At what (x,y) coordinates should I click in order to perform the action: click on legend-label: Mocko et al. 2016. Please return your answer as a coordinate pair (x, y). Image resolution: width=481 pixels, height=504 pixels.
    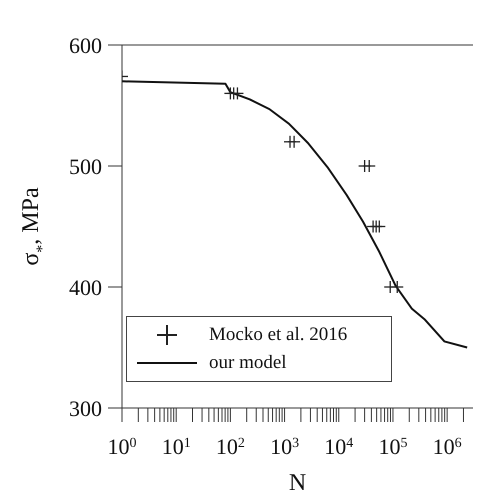
    Looking at the image, I should click on (278, 335).